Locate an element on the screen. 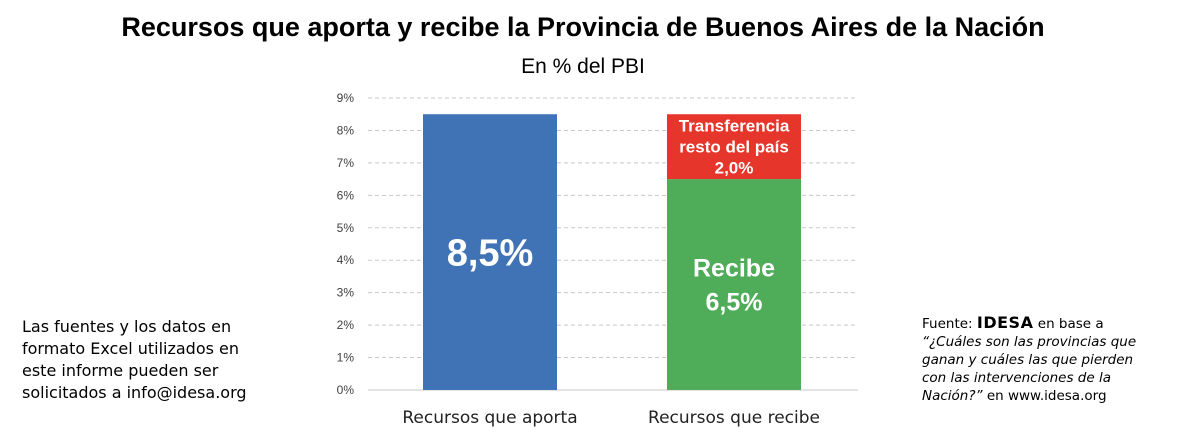 Image resolution: width=1196 pixels, height=436 pixels. y-tick-label: 1% is located at coordinates (346, 358).